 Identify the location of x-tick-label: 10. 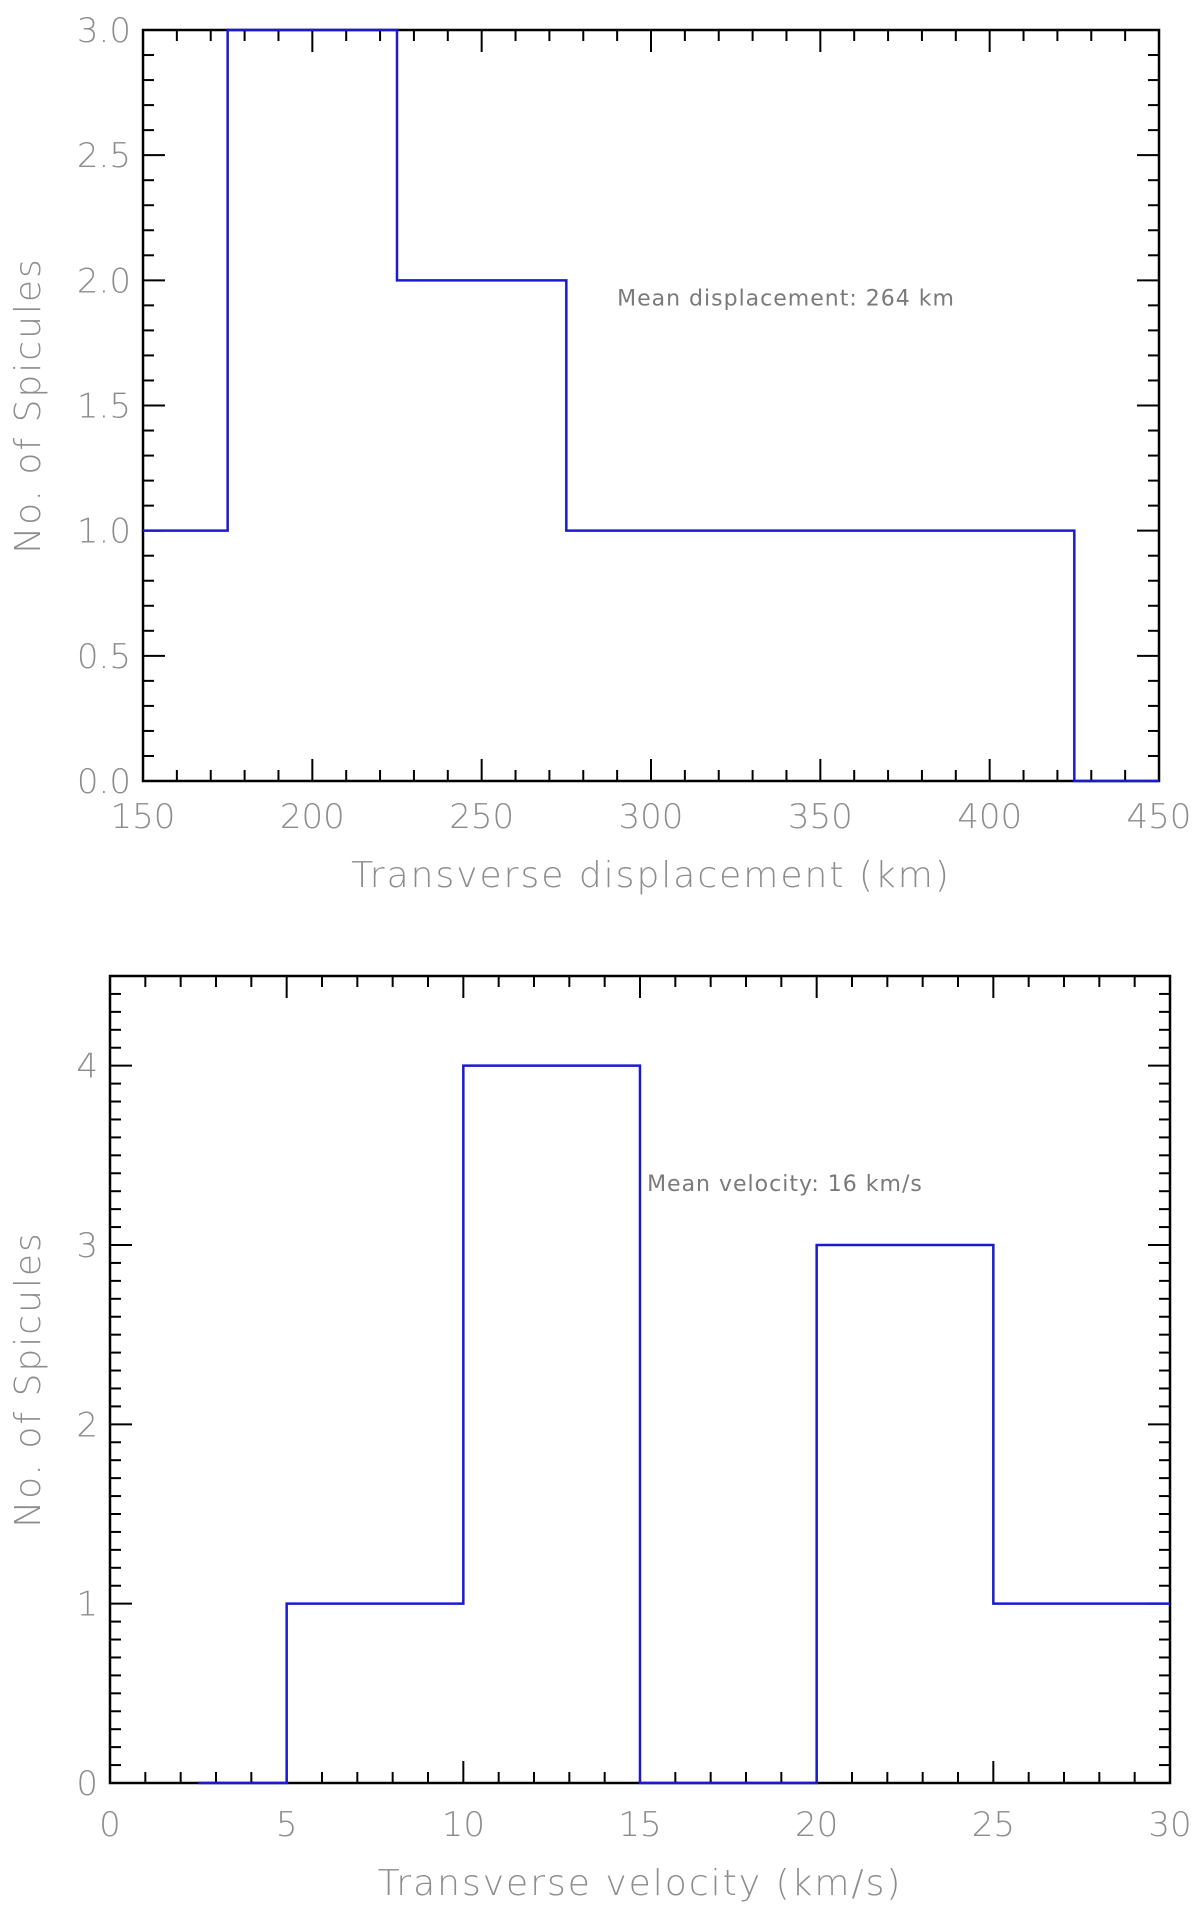
(463, 1825).